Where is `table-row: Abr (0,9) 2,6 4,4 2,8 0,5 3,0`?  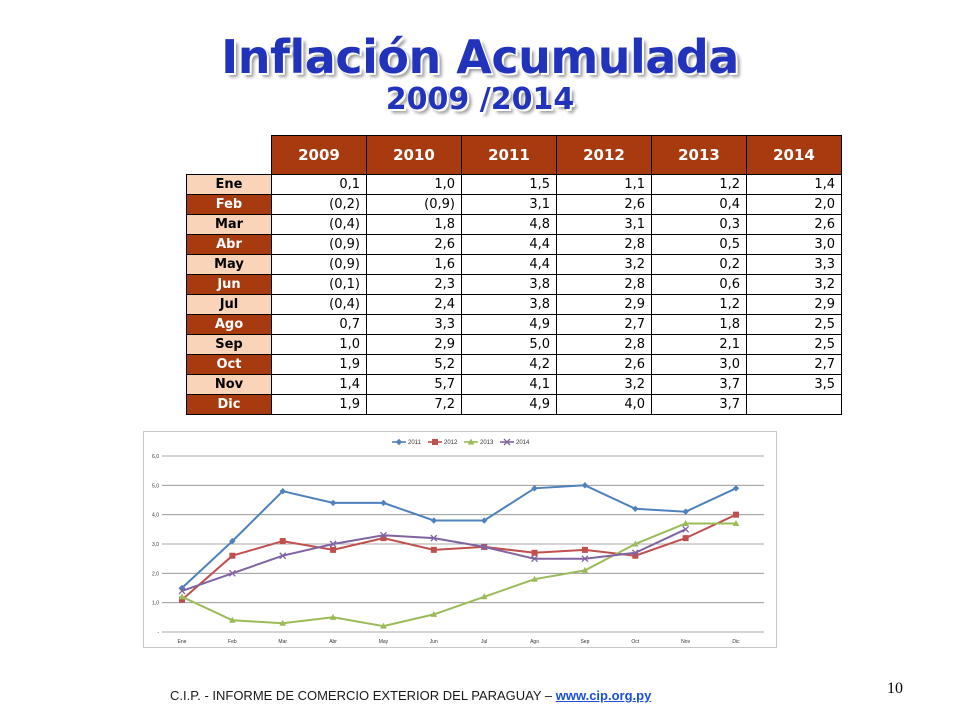
table-row: Abr (0,9) 2,6 4,4 2,8 0,5 3,0 is located at coordinates (514, 244).